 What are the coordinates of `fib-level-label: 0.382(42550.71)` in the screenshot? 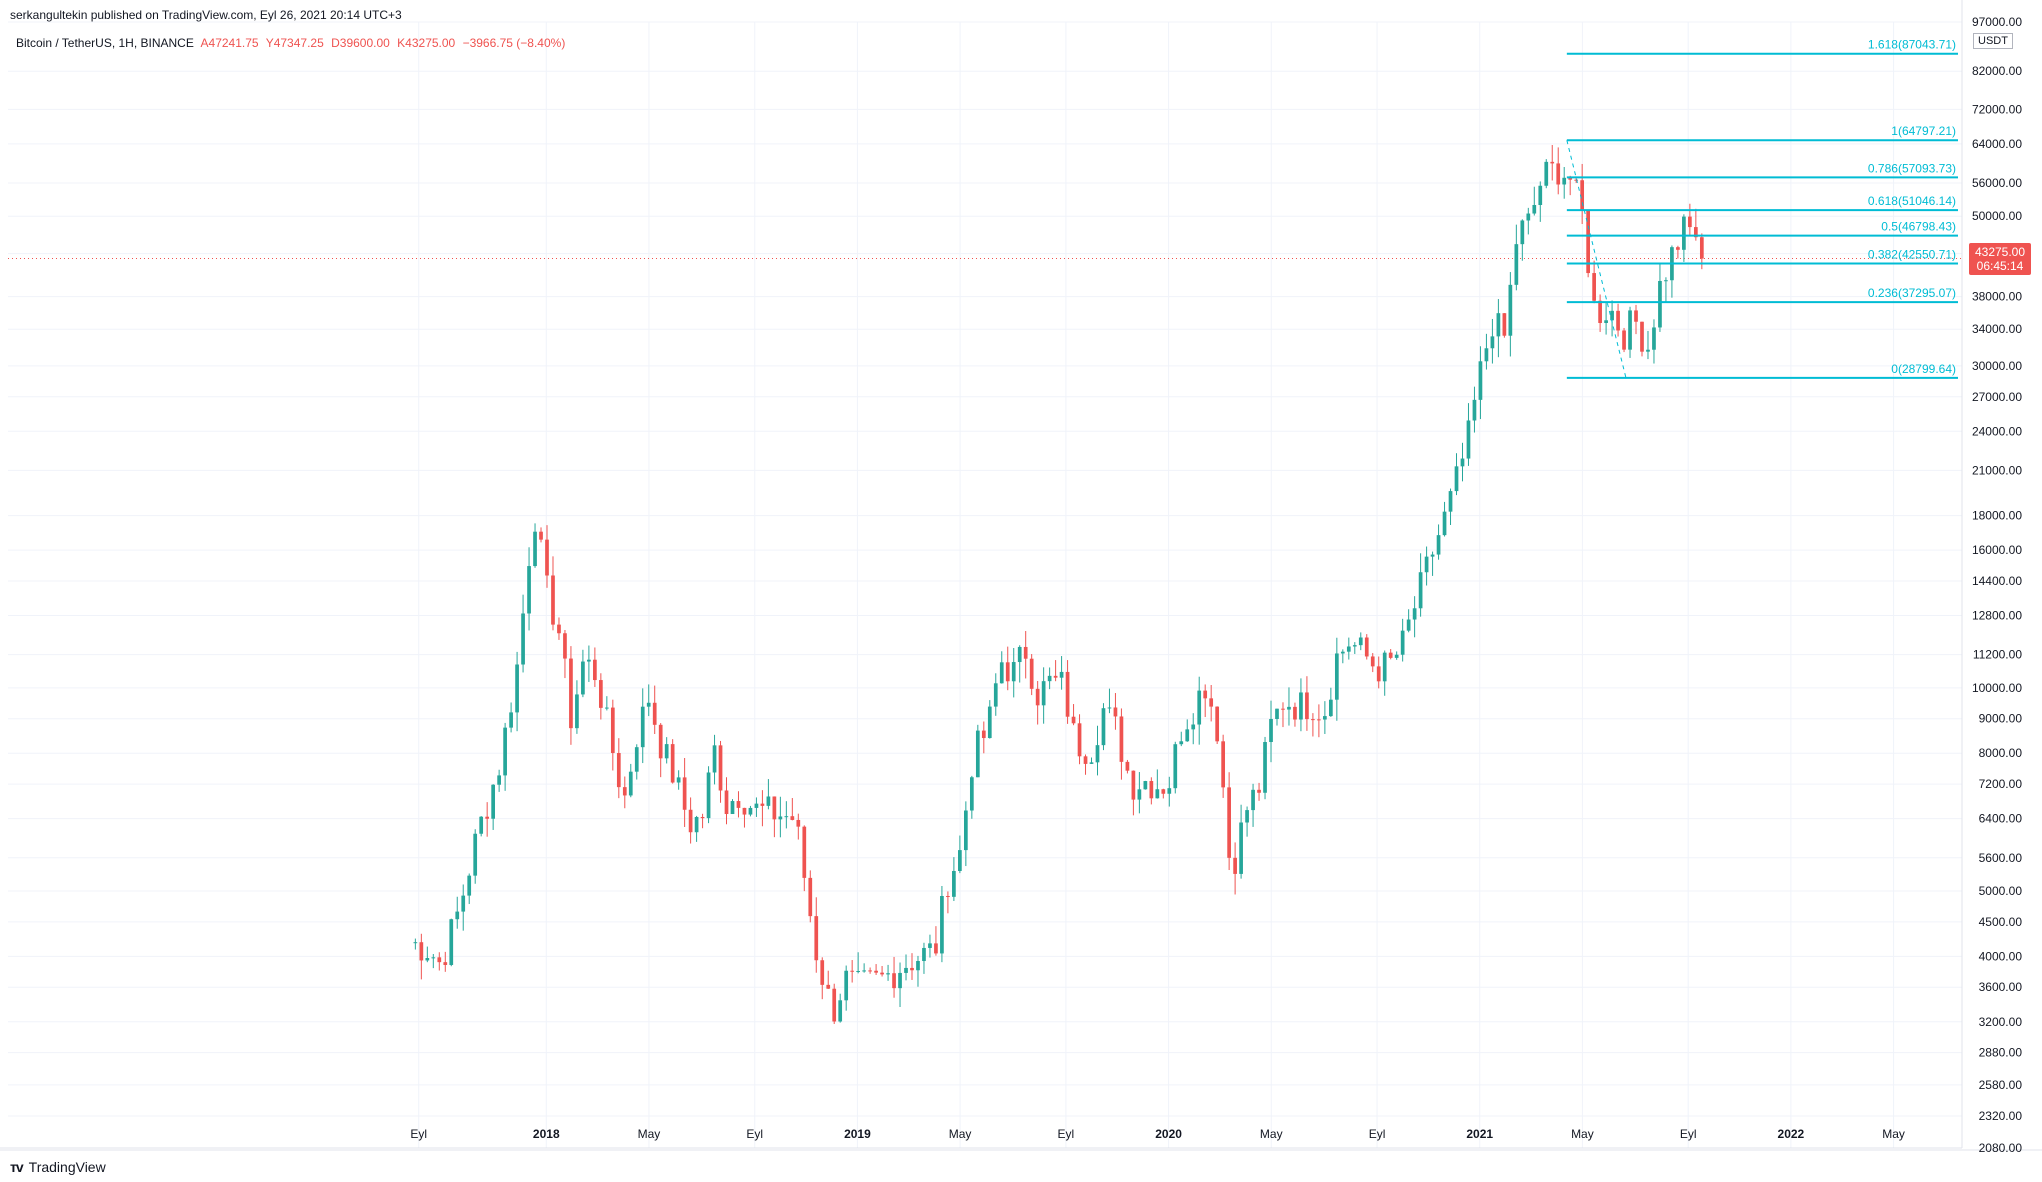 It's located at (1912, 254).